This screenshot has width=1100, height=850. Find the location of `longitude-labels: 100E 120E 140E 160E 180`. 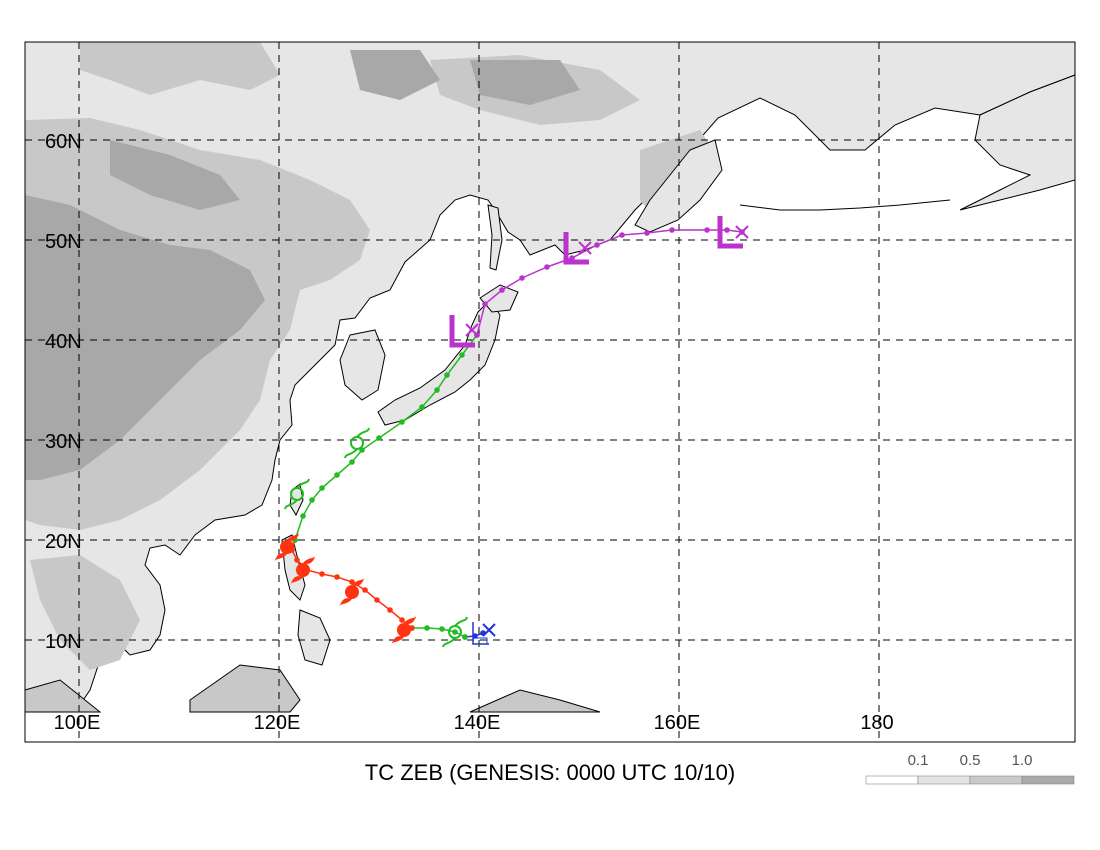

longitude-labels: 100E 120E 140E 160E 180 is located at coordinates (474, 723).